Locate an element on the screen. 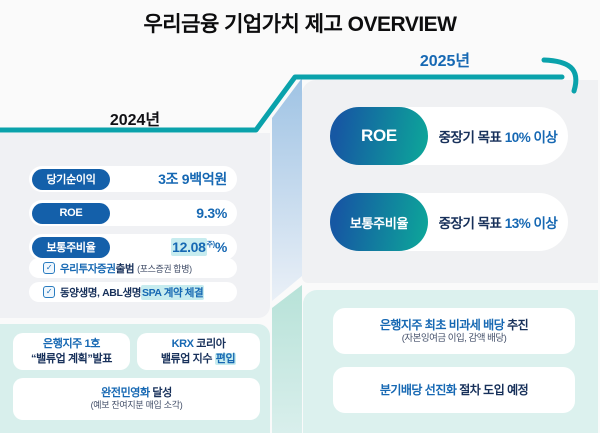 This screenshot has height=433, width=600. achievement-action: SPA 계약 체결 is located at coordinates (172, 292).